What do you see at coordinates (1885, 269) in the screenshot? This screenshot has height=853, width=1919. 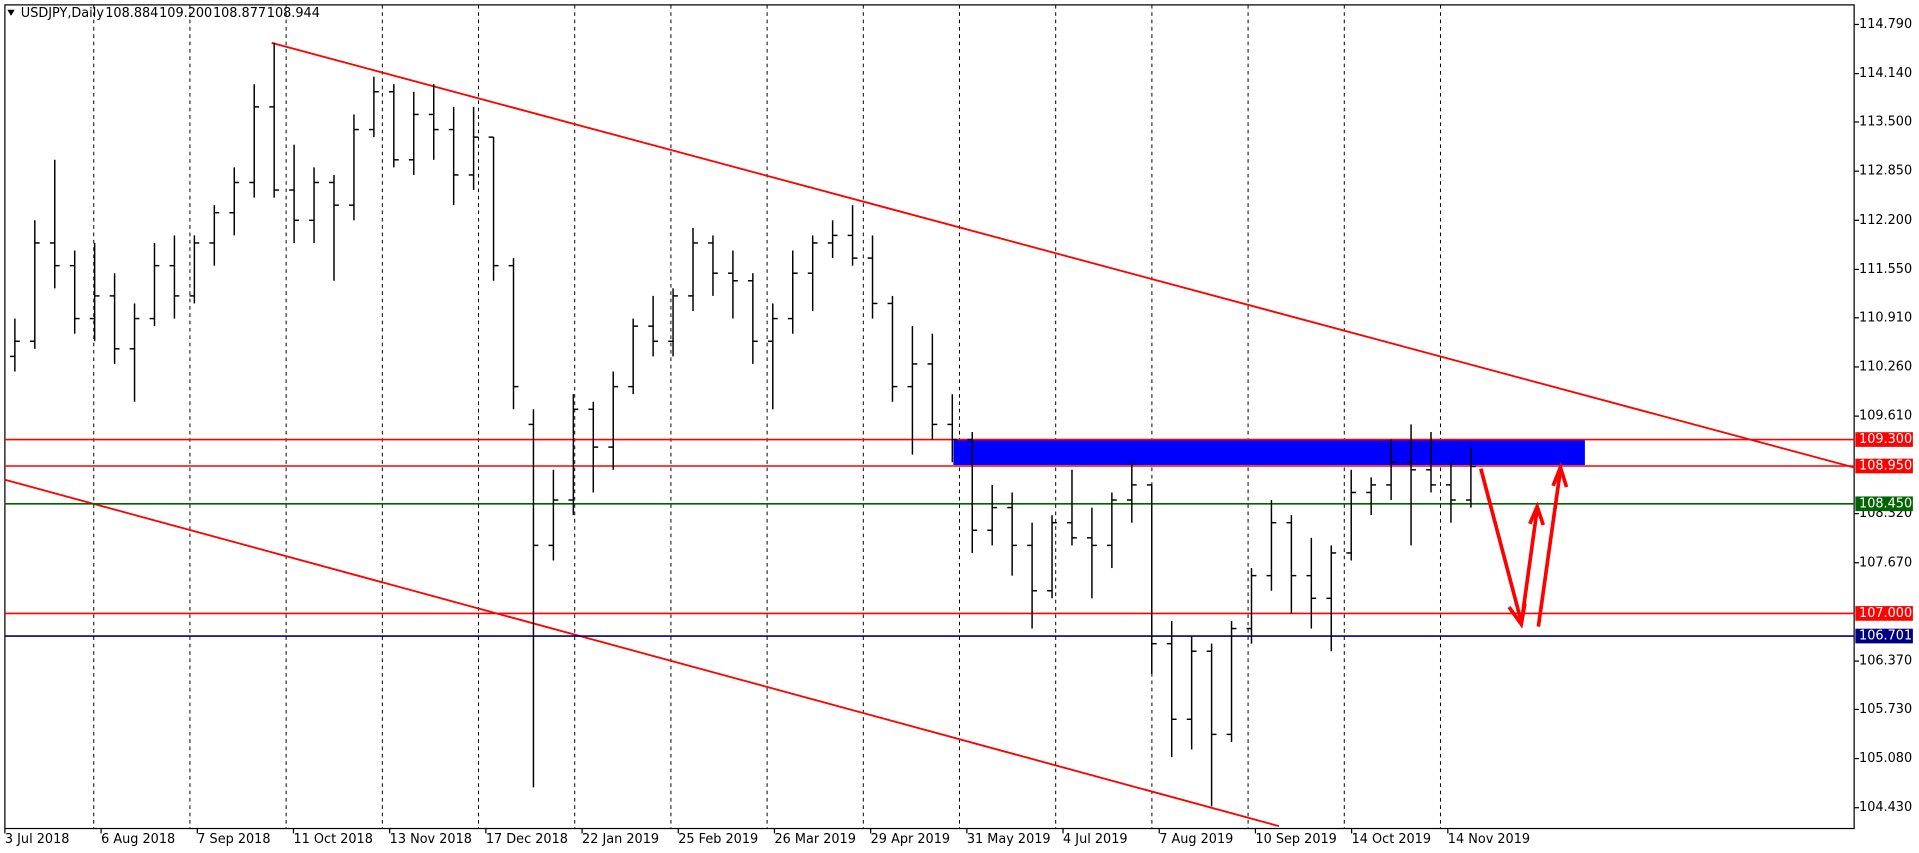 I see `y-tick-label: 111.550` at bounding box center [1885, 269].